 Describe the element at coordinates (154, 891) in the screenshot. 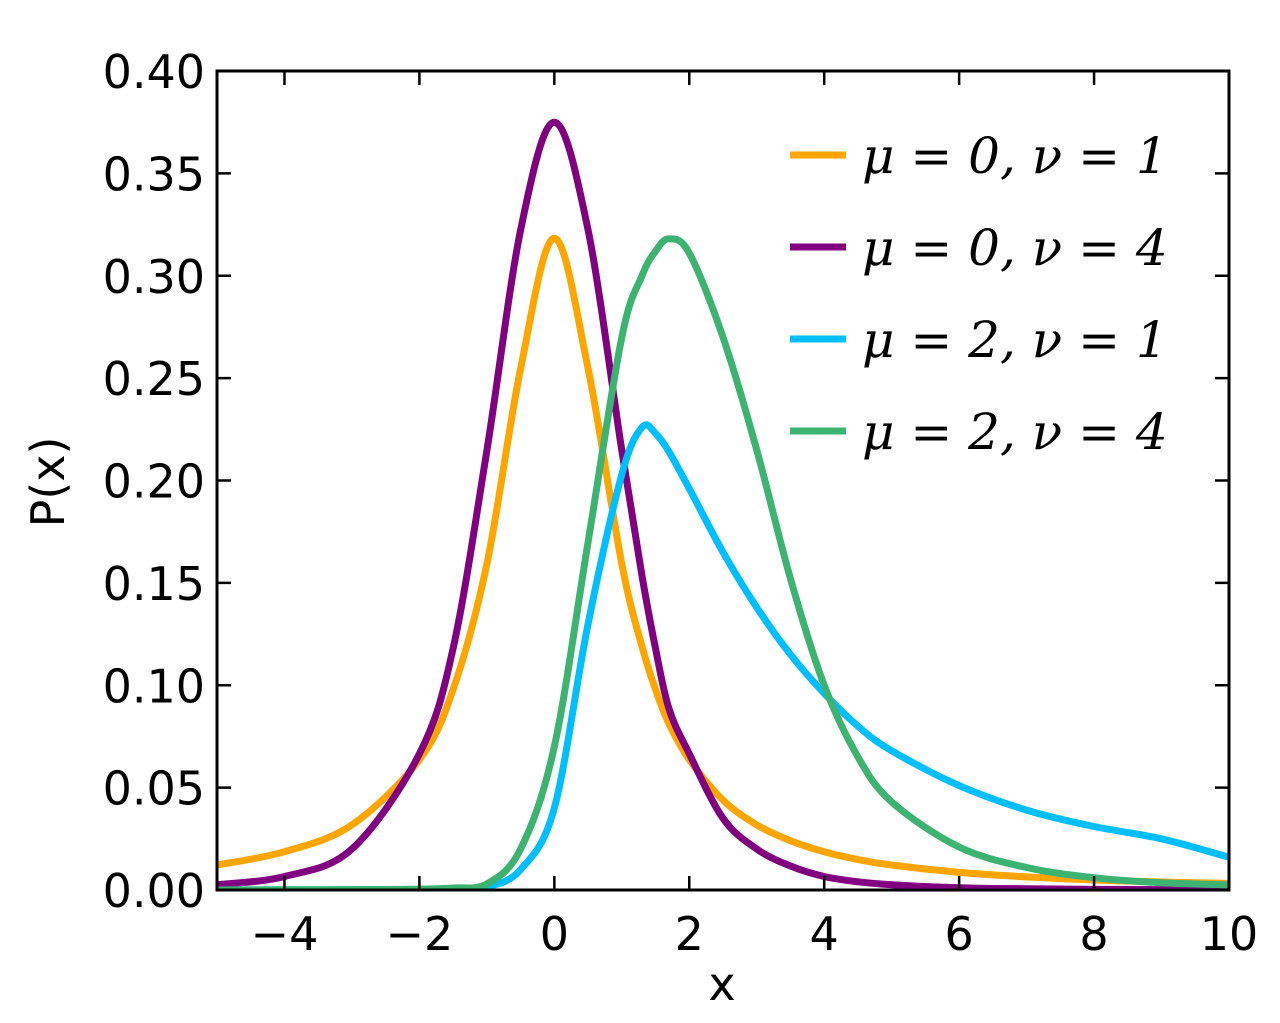

I see `y-tick-label: 0.00` at that location.